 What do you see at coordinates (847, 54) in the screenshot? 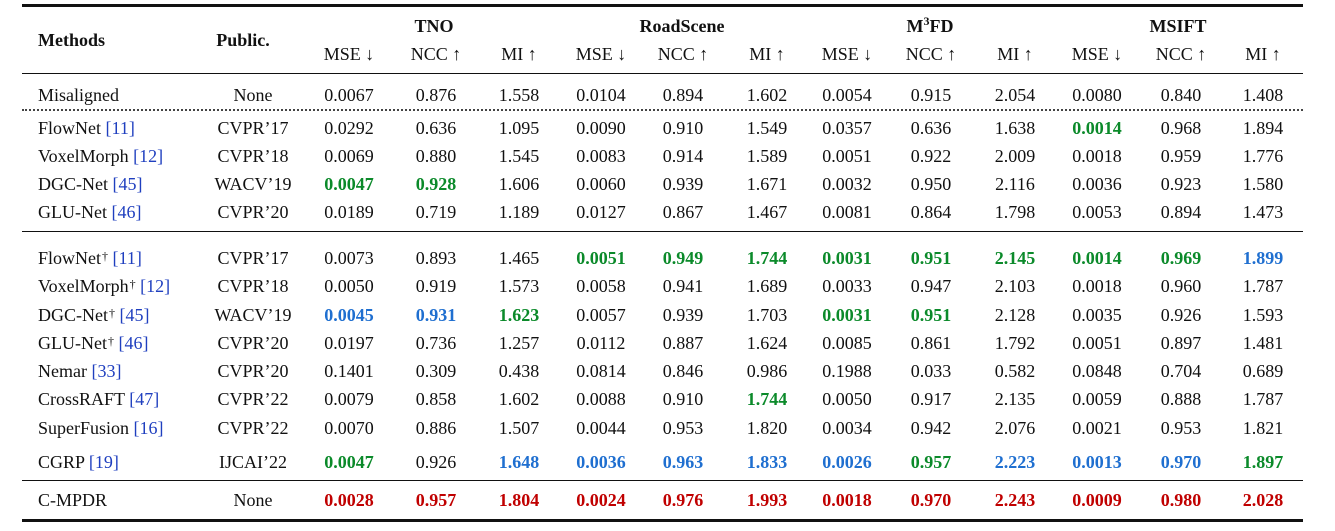
I see `metric-header: MSE ↓` at bounding box center [847, 54].